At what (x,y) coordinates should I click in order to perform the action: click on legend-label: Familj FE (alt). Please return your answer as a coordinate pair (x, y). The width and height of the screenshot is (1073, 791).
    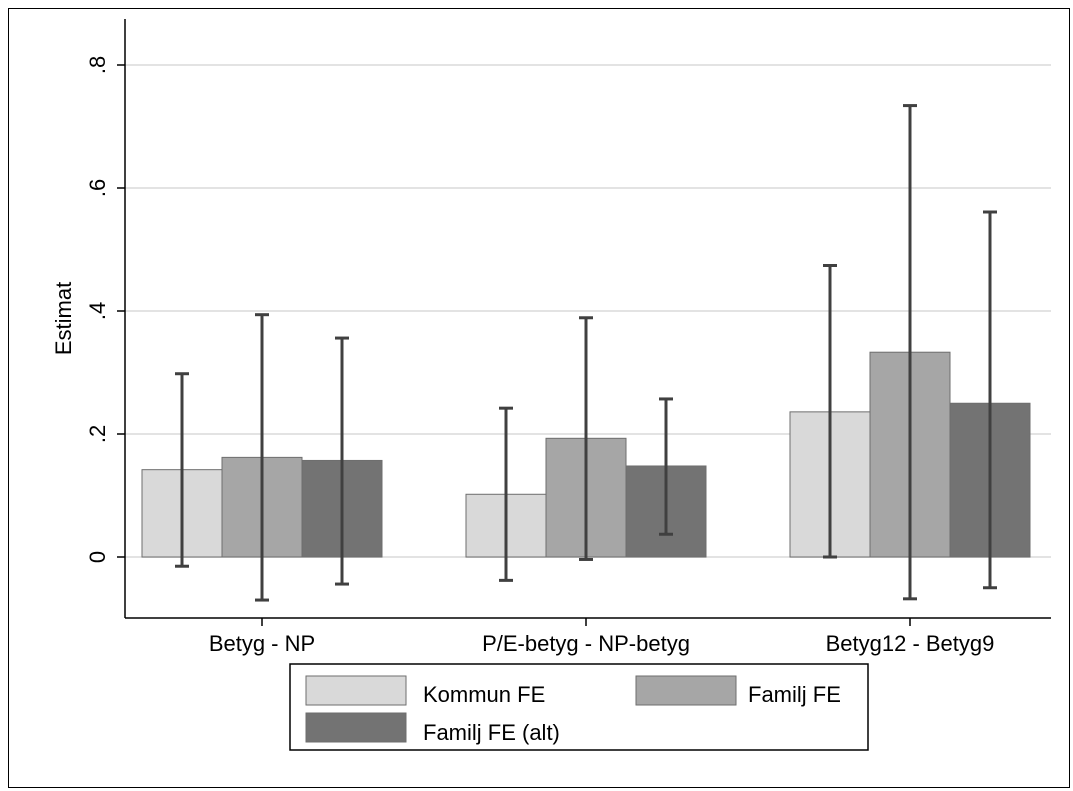
    Looking at the image, I should click on (491, 732).